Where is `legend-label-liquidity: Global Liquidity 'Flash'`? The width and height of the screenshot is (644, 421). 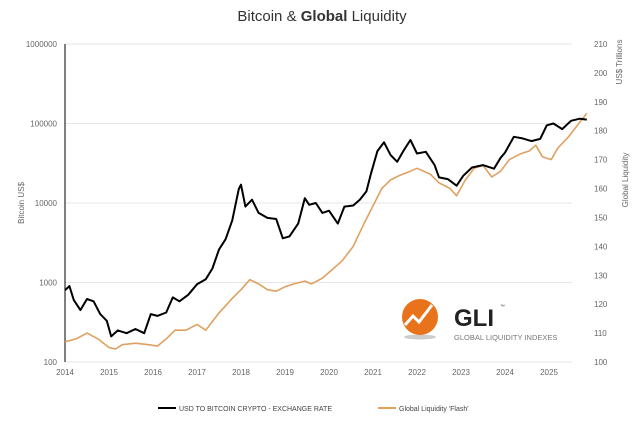
legend-label-liquidity: Global Liquidity 'Flash' is located at coordinates (434, 409).